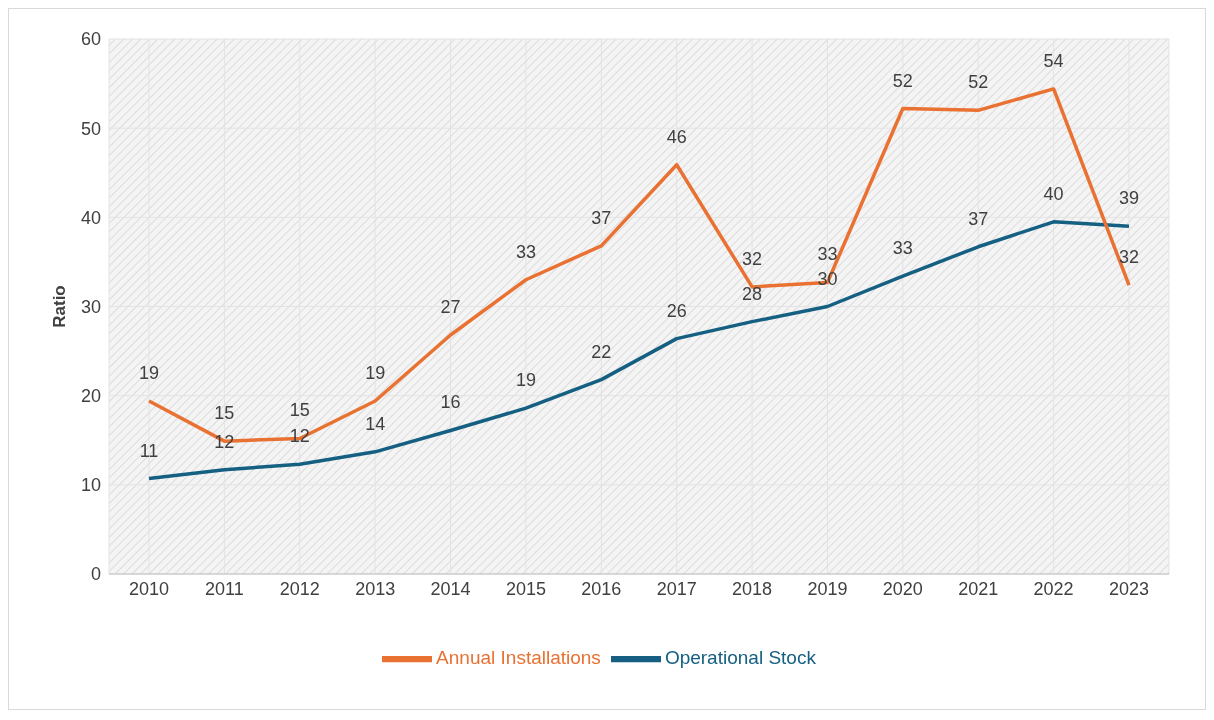 Image resolution: width=1214 pixels, height=720 pixels. Describe the element at coordinates (60, 306) in the screenshot. I see `y-axis-title: Ratio` at that location.